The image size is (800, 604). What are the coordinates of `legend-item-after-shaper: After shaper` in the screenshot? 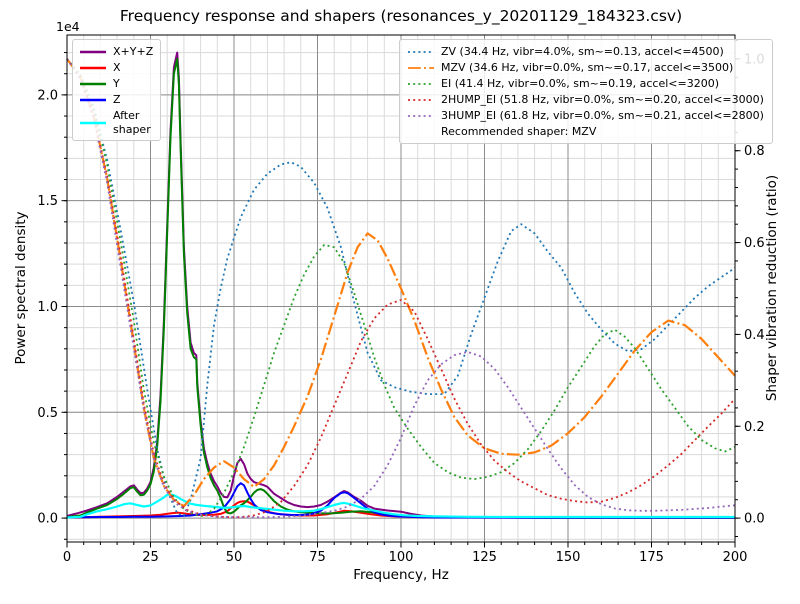 It's located at (116, 122).